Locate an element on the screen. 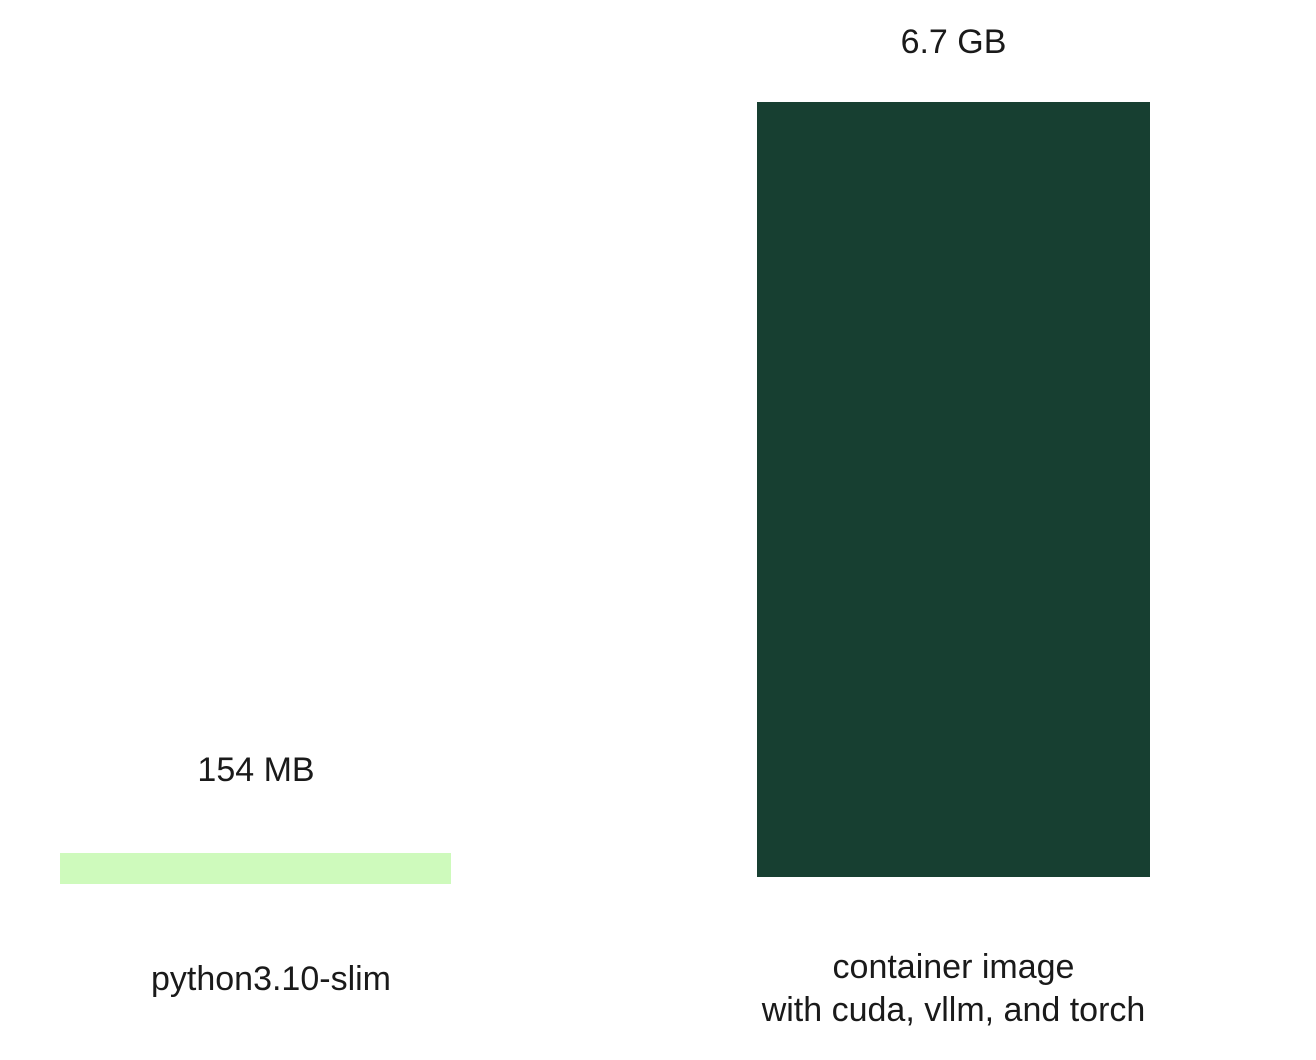 The width and height of the screenshot is (1316, 1060). category-label-line: container image is located at coordinates (953, 967).